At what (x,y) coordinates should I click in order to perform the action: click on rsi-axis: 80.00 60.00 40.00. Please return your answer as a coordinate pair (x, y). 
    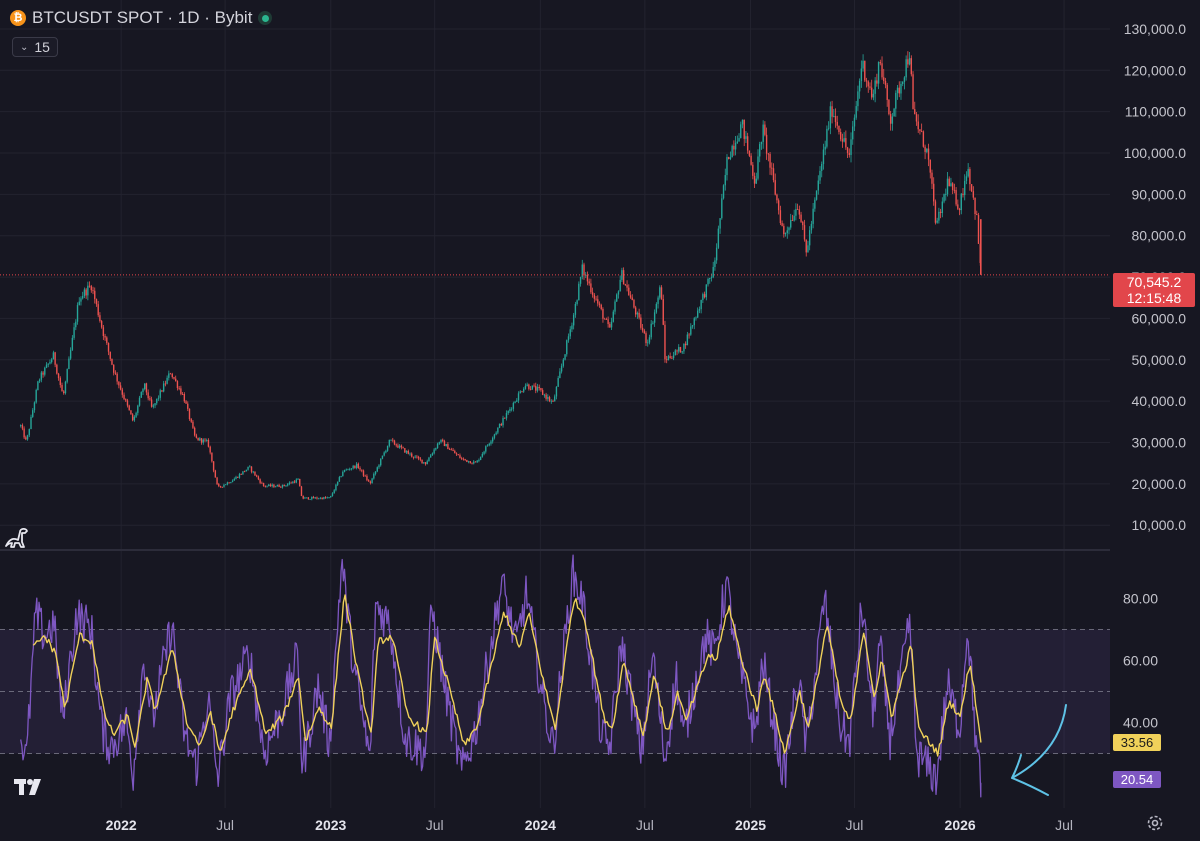
    Looking at the image, I should click on (1140, 661).